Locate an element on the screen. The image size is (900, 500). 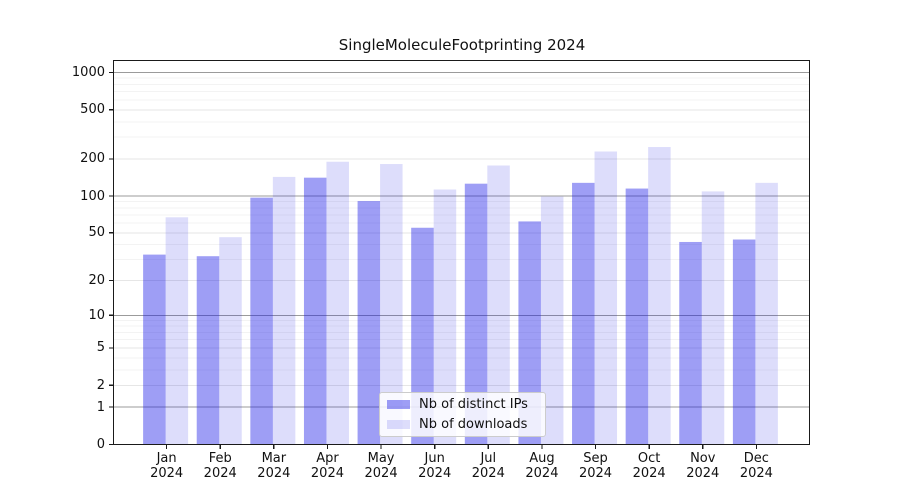
y-tick-label: 5 is located at coordinates (100, 348).